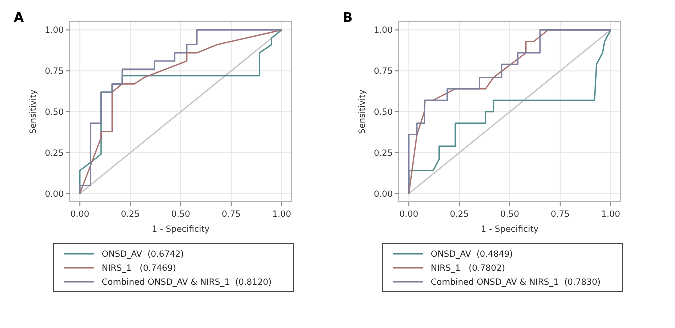 The height and width of the screenshot is (328, 675). What do you see at coordinates (19, 18) in the screenshot?
I see `chart-title: A` at bounding box center [19, 18].